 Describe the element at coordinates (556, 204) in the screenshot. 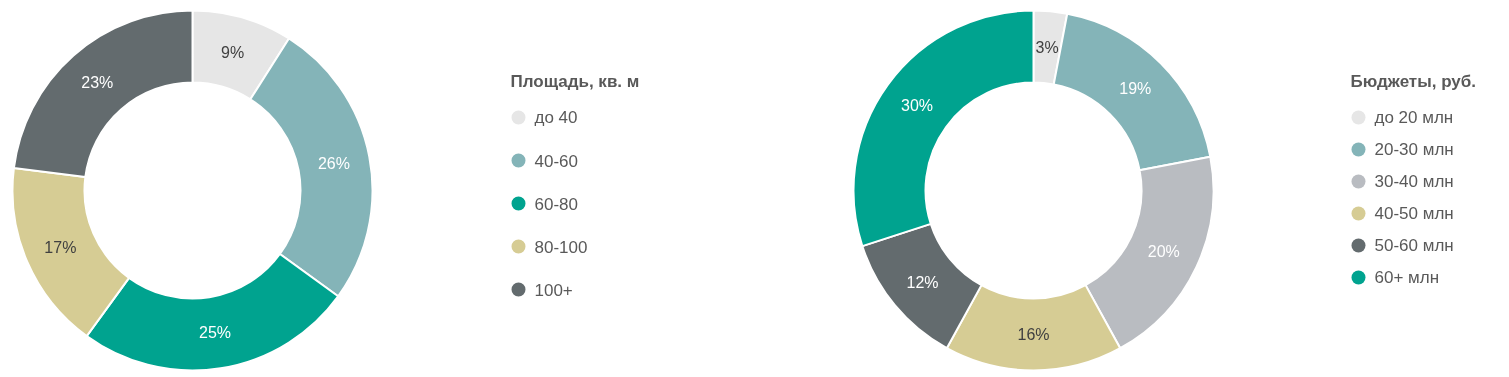

I see `legend-label: 60-80` at that location.